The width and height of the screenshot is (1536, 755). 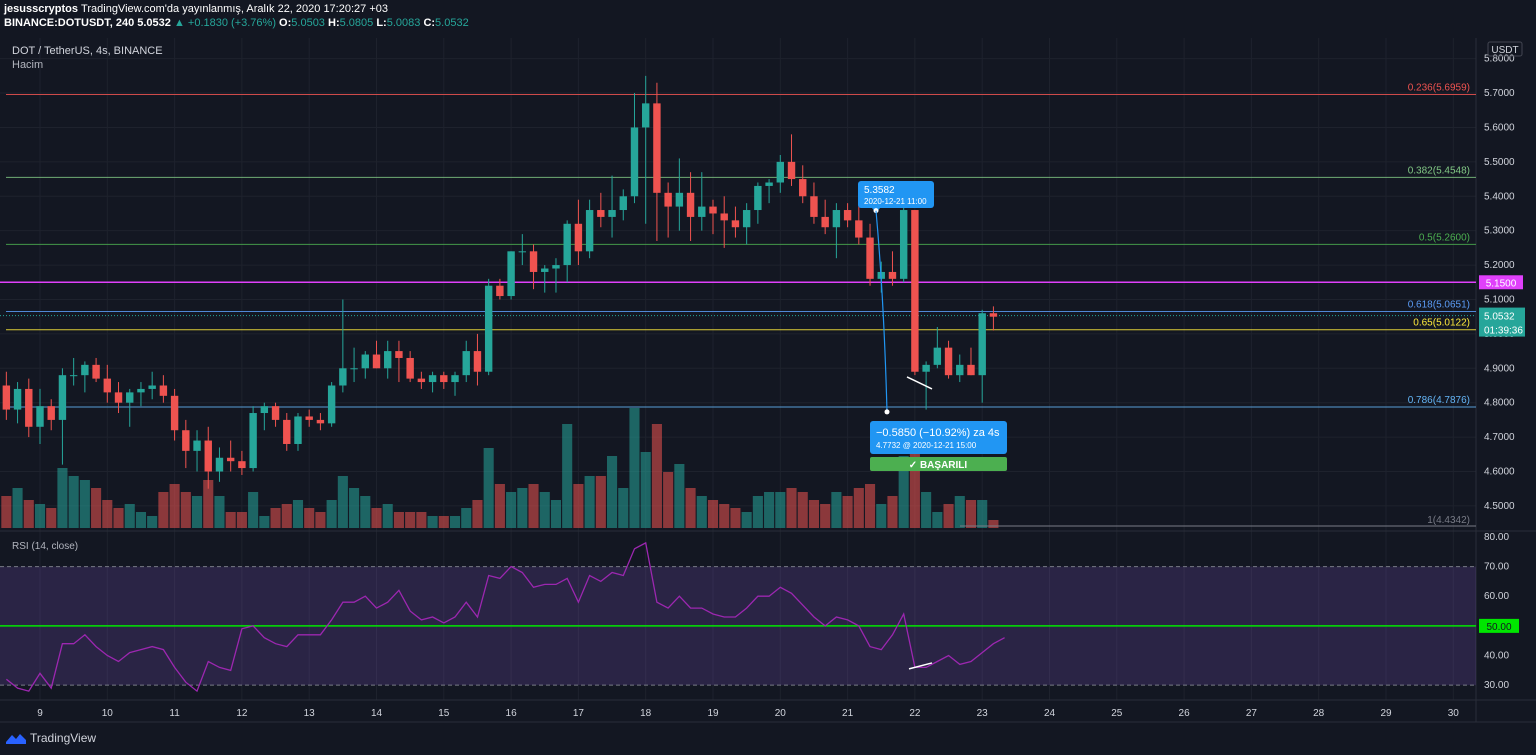 I want to click on rsi-tick-label: 80.00, so click(x=1496, y=537).